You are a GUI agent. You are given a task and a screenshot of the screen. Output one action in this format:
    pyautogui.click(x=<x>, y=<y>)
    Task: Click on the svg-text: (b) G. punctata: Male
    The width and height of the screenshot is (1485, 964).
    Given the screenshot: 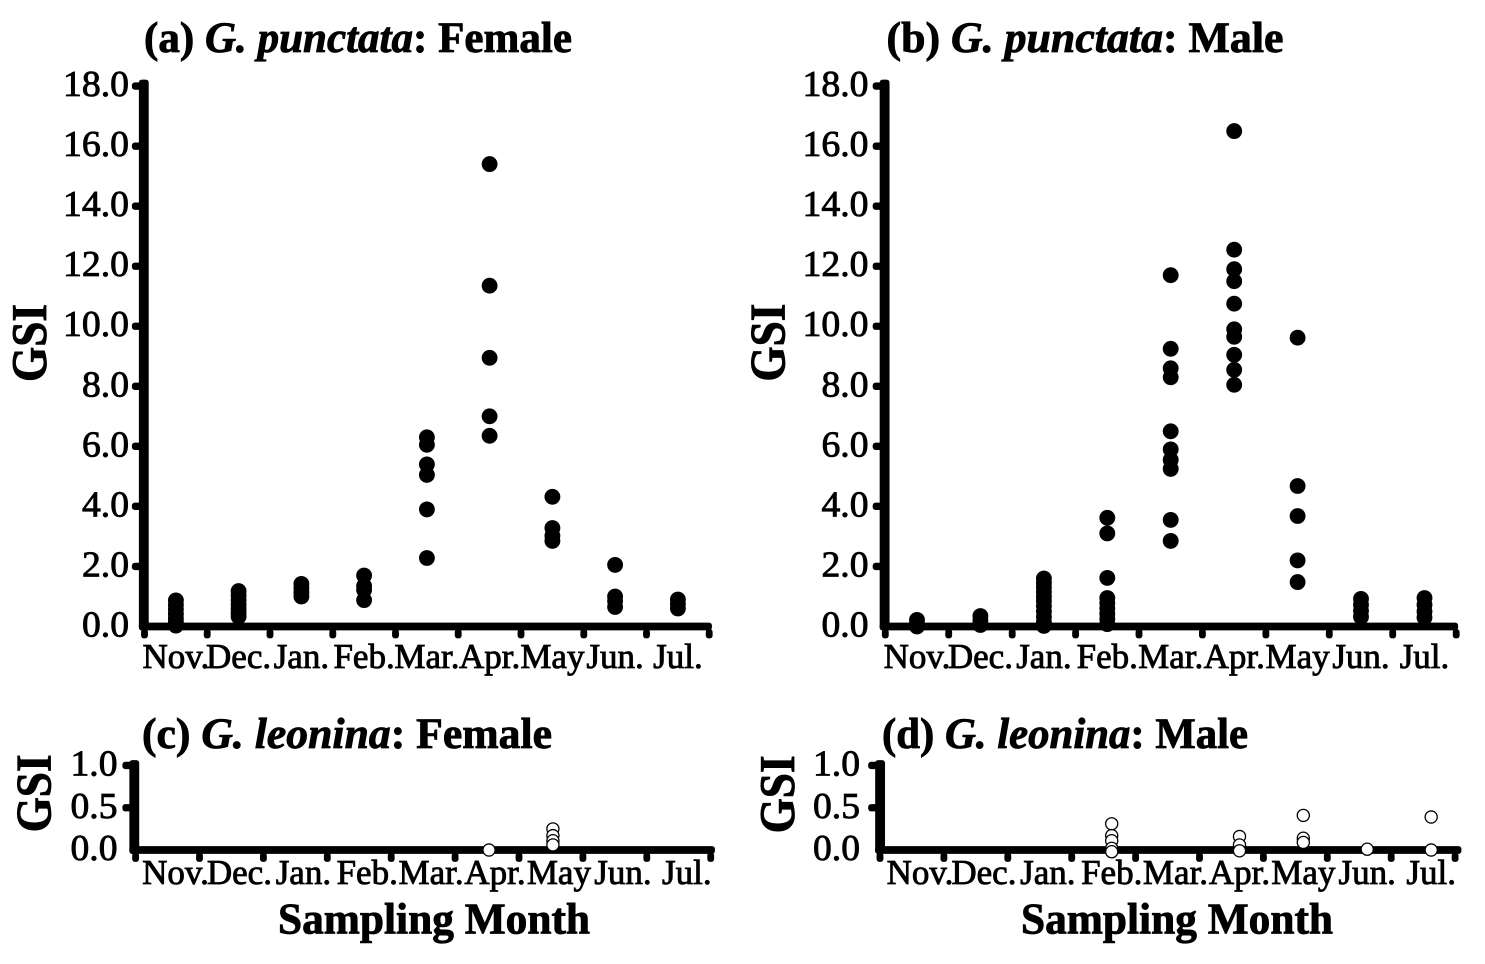 What is the action you would take?
    pyautogui.click(x=1085, y=38)
    